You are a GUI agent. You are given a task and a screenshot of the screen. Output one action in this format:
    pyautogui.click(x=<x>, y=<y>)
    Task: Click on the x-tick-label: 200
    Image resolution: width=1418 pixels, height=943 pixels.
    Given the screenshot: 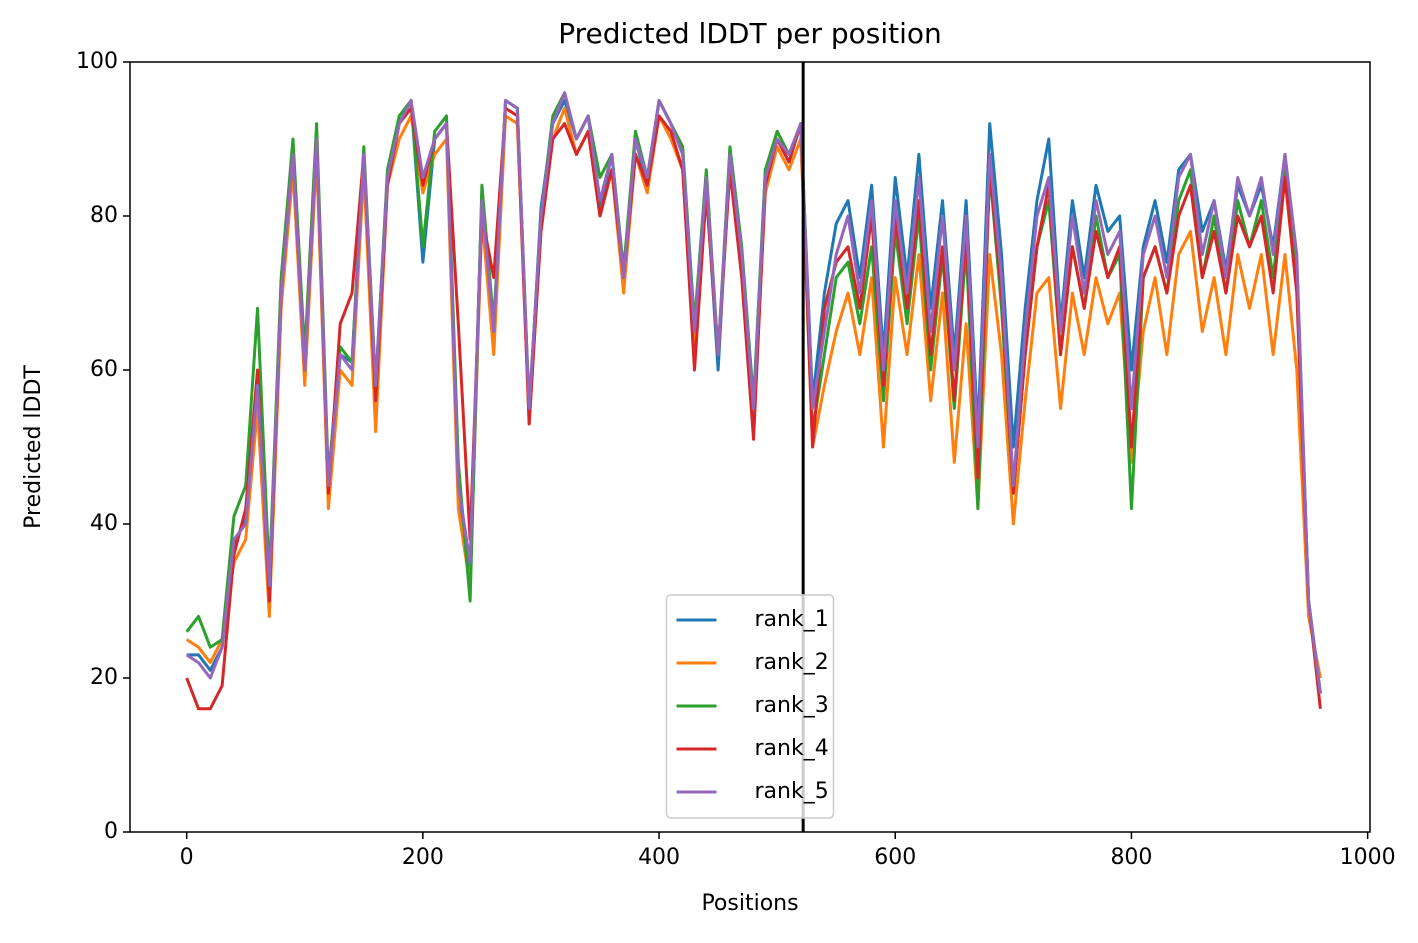 What is the action you would take?
    pyautogui.click(x=423, y=857)
    